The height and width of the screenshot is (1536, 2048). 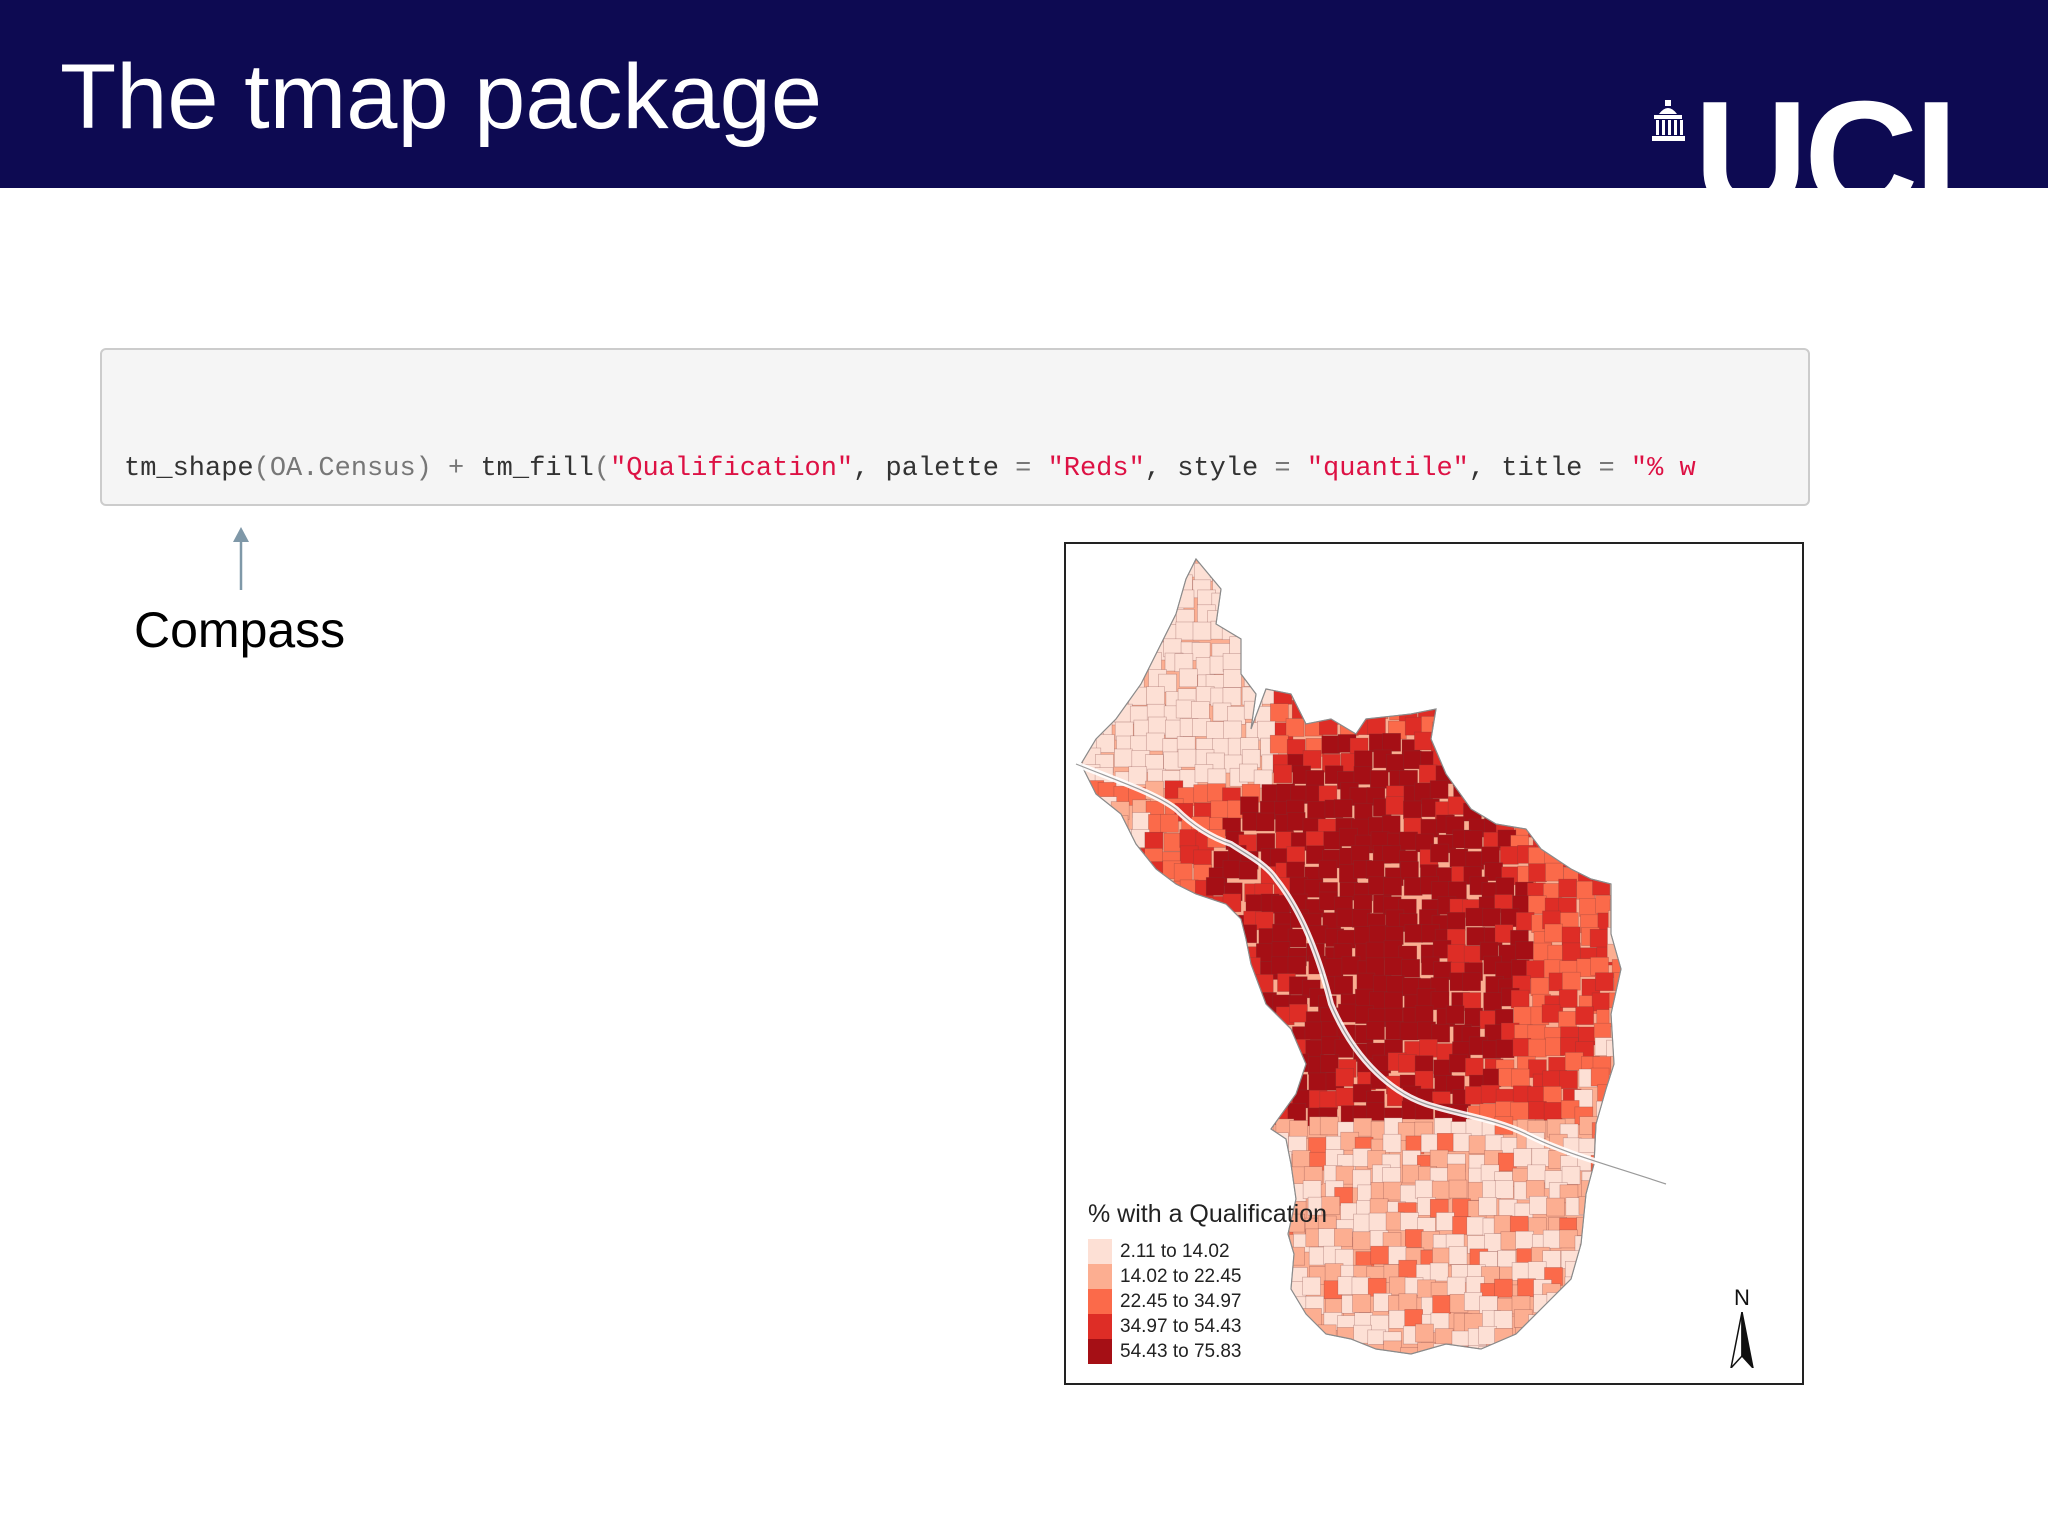 What do you see at coordinates (1351, 956) in the screenshot?
I see `city-outline` at bounding box center [1351, 956].